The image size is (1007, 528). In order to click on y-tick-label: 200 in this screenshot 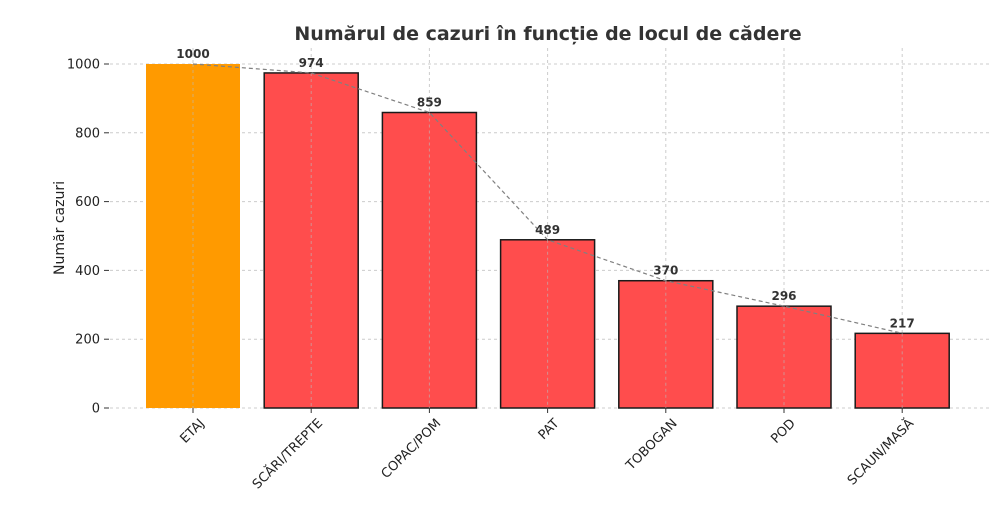, I will do `click(87, 340)`.